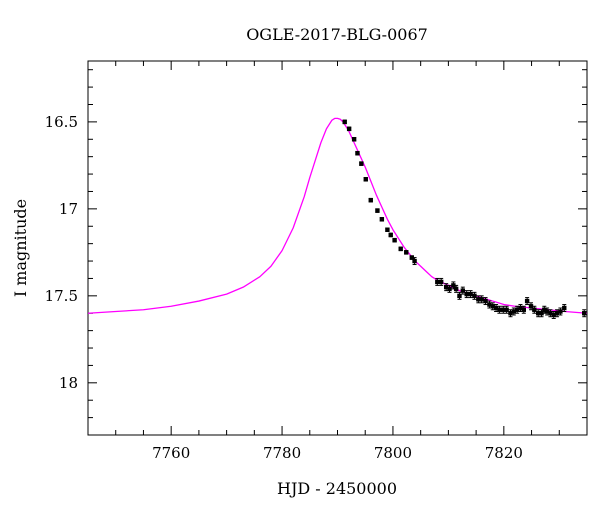 The height and width of the screenshot is (512, 600). Describe the element at coordinates (68, 209) in the screenshot. I see `y-tick-label: 17` at that location.